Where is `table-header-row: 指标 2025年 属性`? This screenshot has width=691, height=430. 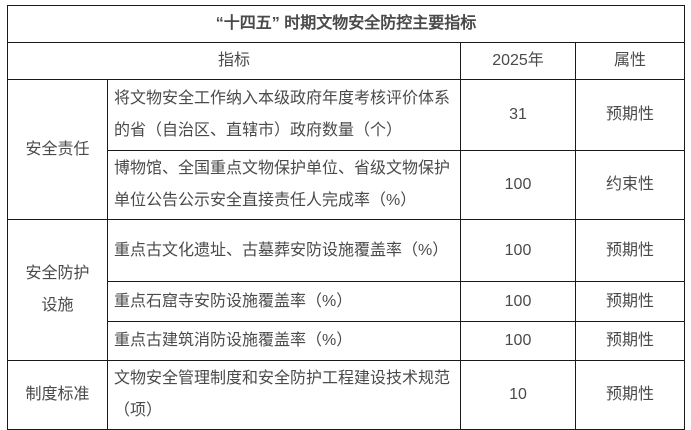
table-header-row: 指标 2025年 属性 is located at coordinates (346, 61).